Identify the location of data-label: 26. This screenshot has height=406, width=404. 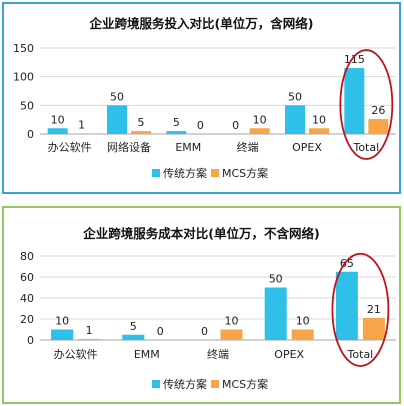
(378, 110).